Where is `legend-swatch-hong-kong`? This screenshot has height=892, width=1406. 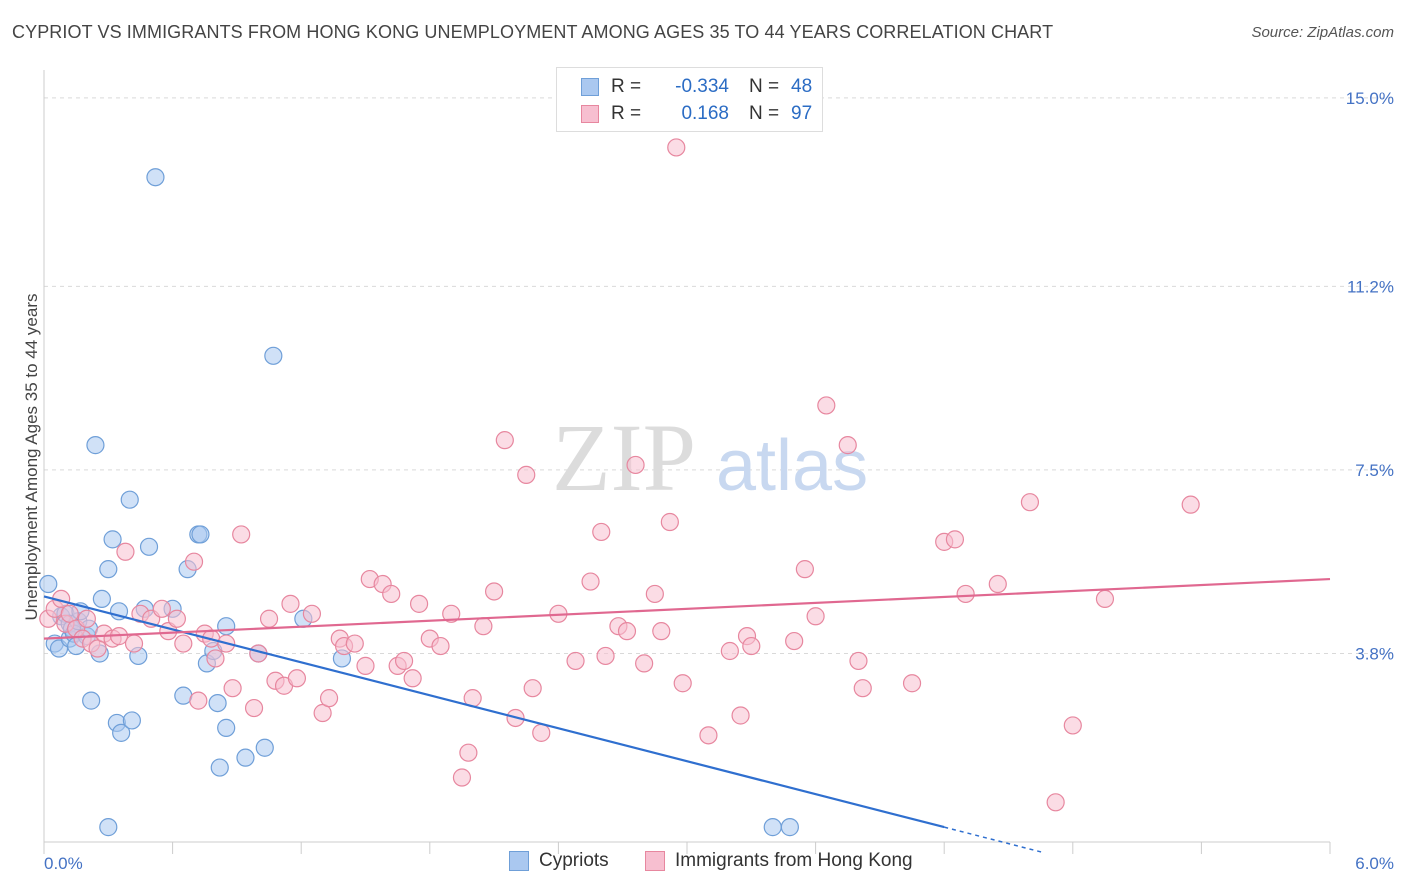 legend-swatch-hong-kong is located at coordinates (655, 861).